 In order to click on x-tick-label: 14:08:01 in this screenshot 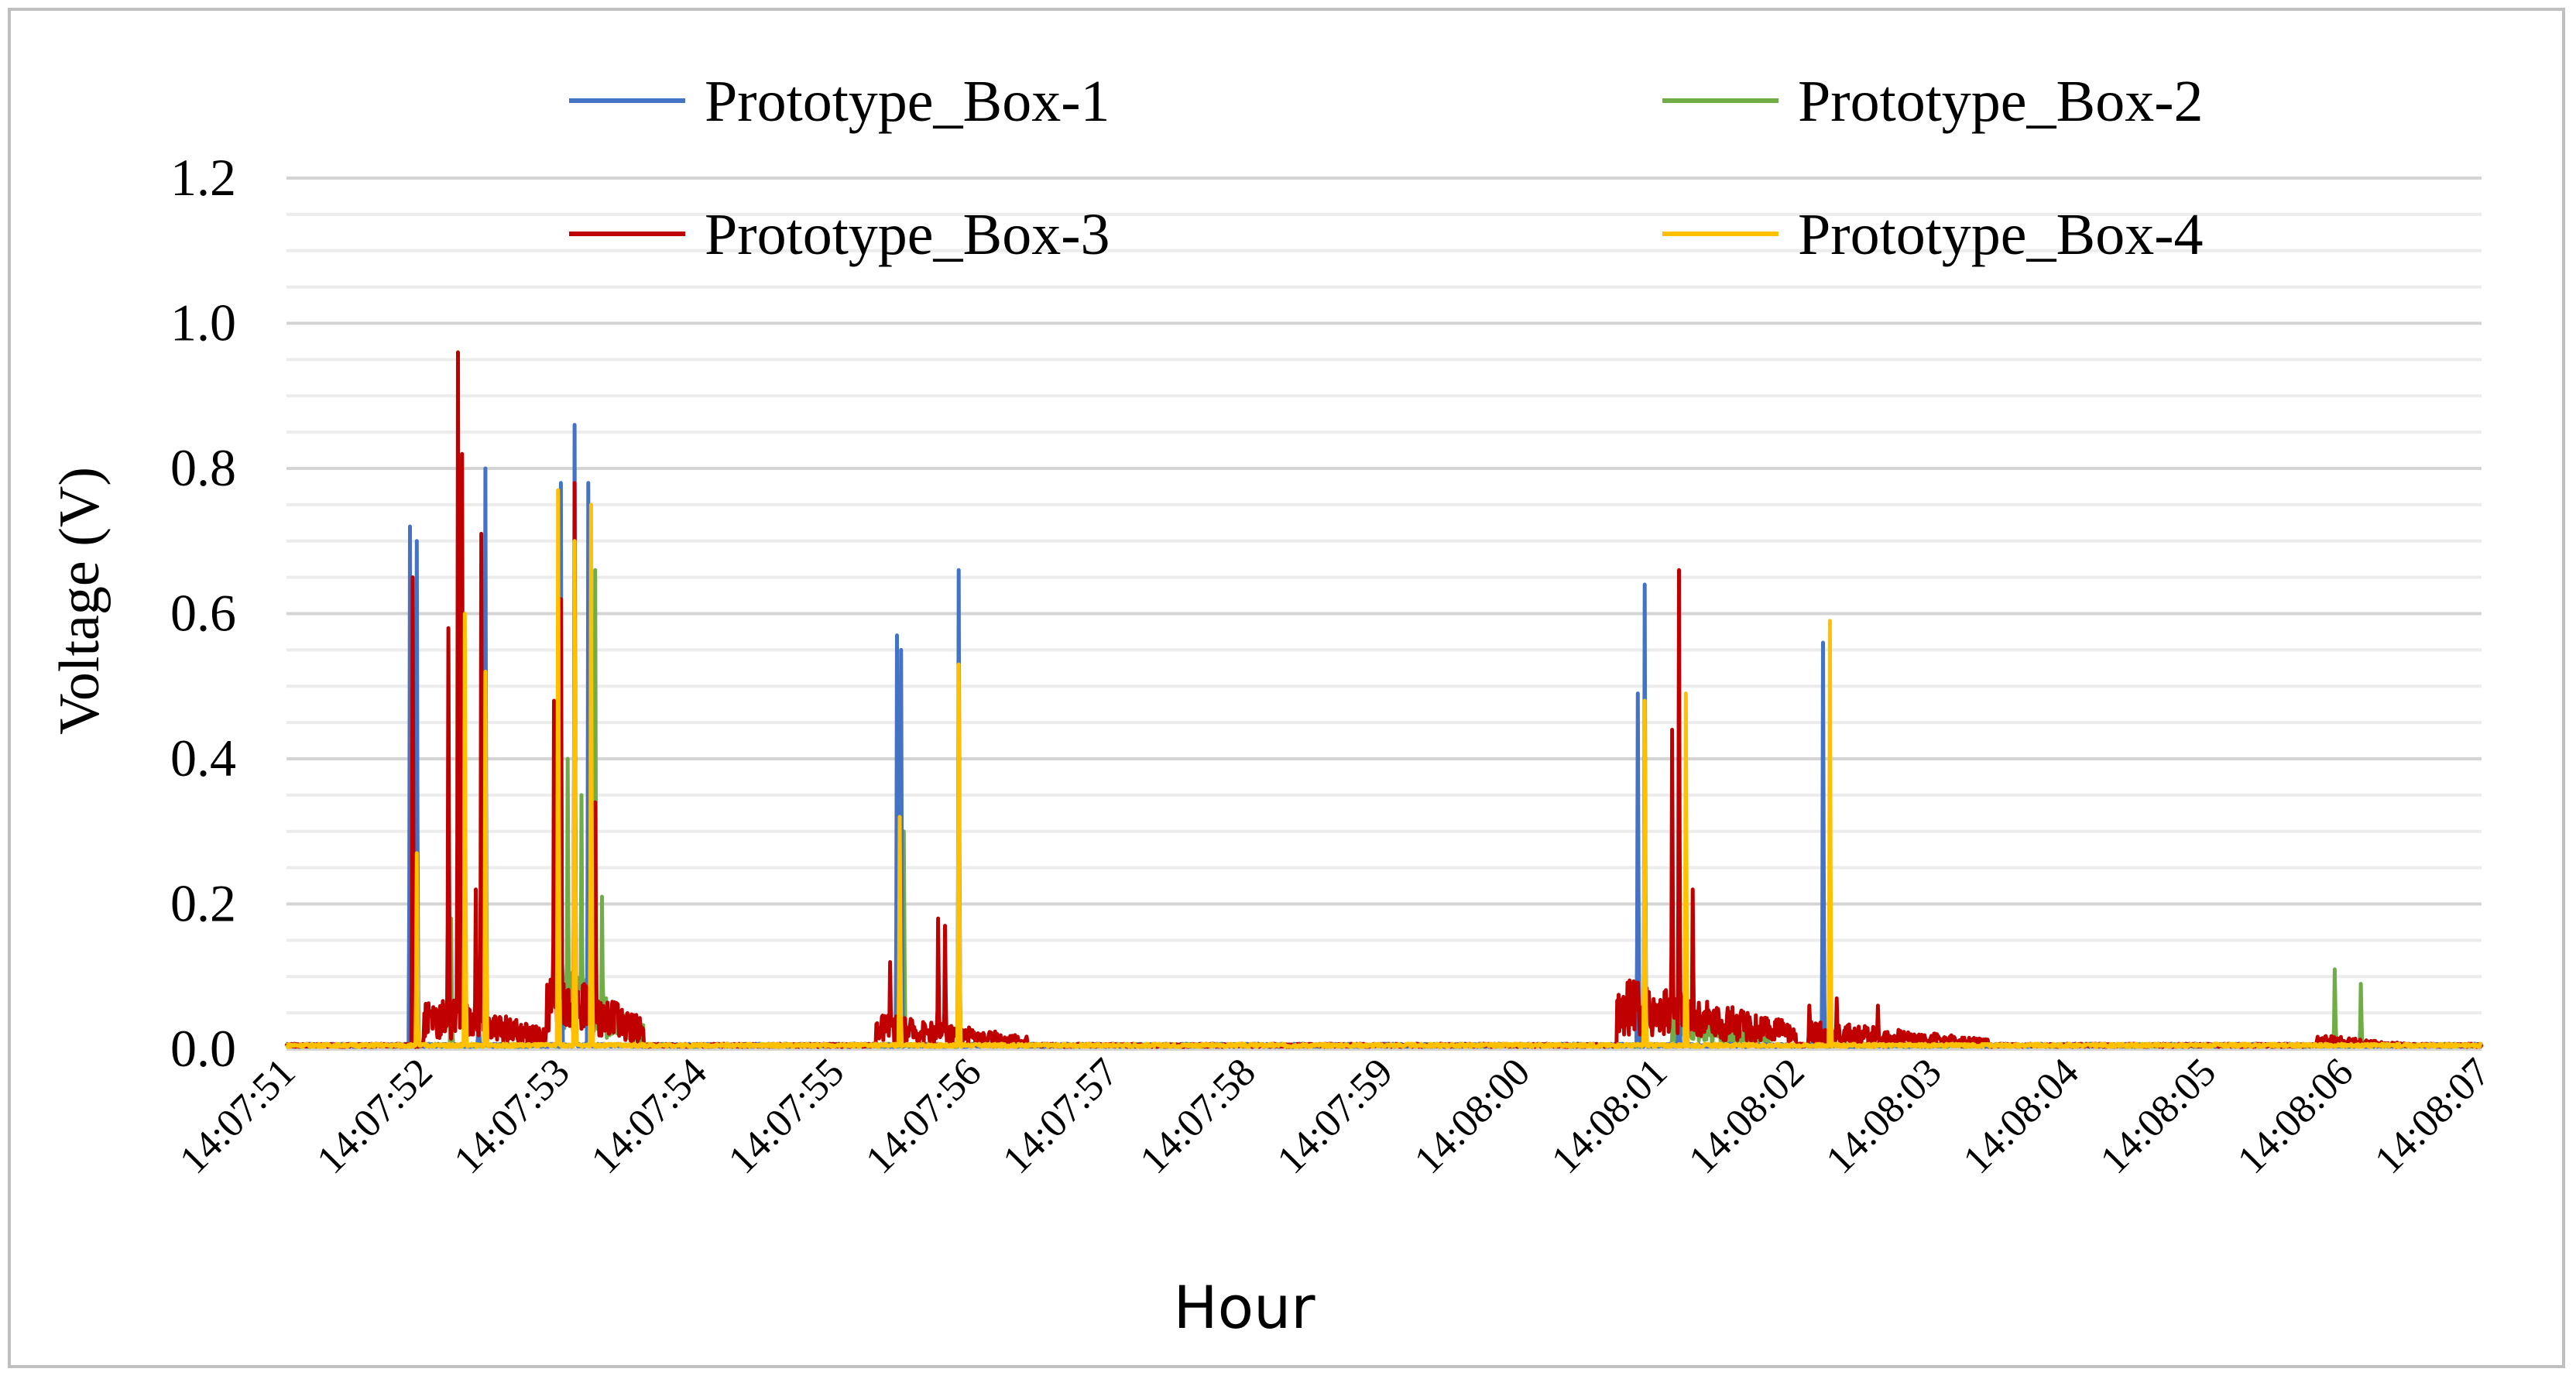, I will do `click(1609, 1116)`.